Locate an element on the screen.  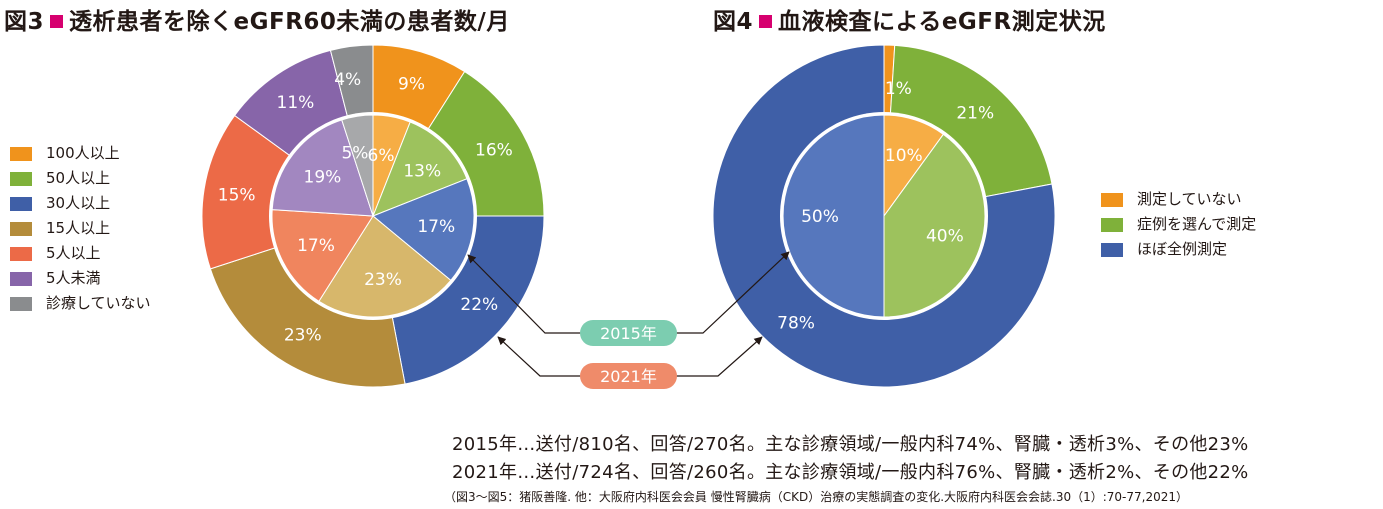
fig3-legend-item-5: 5人未満 is located at coordinates (80, 278).